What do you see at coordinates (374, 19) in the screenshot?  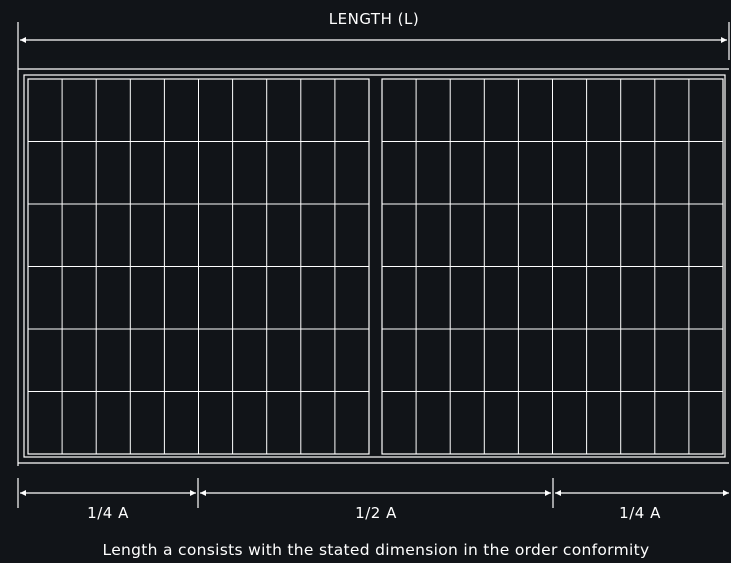 I see `length-dimension-label: LENGTH (L)` at bounding box center [374, 19].